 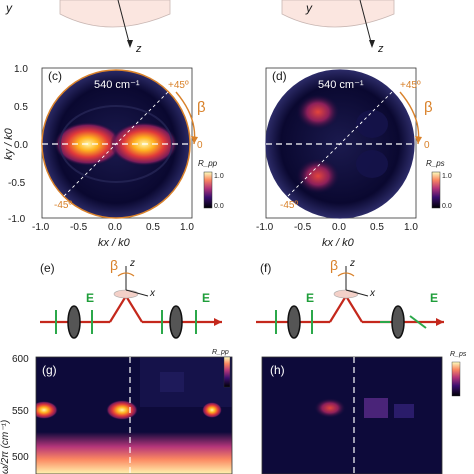 What do you see at coordinates (63, 205) in the screenshot?
I see `panel-c-angle-neg: -45º` at bounding box center [63, 205].